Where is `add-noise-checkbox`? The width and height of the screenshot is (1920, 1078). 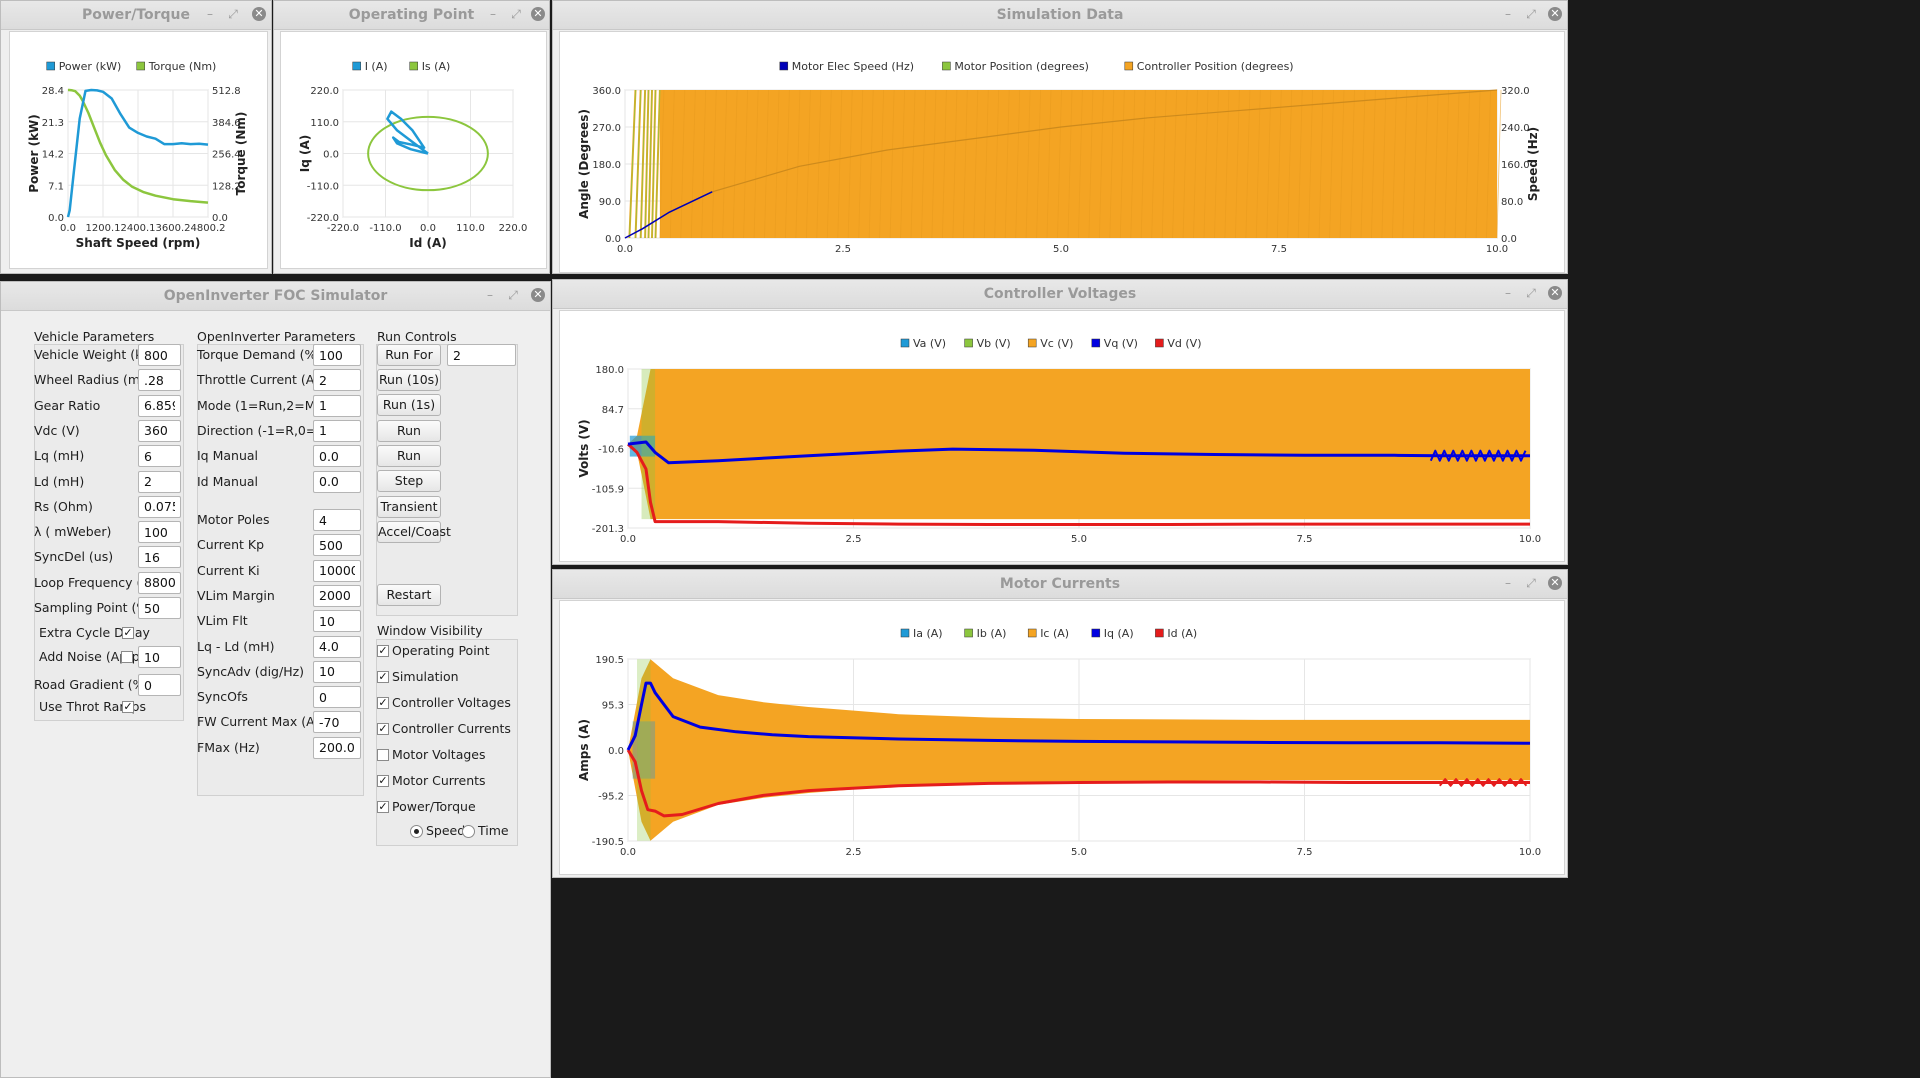
add-noise-checkbox is located at coordinates (127, 657).